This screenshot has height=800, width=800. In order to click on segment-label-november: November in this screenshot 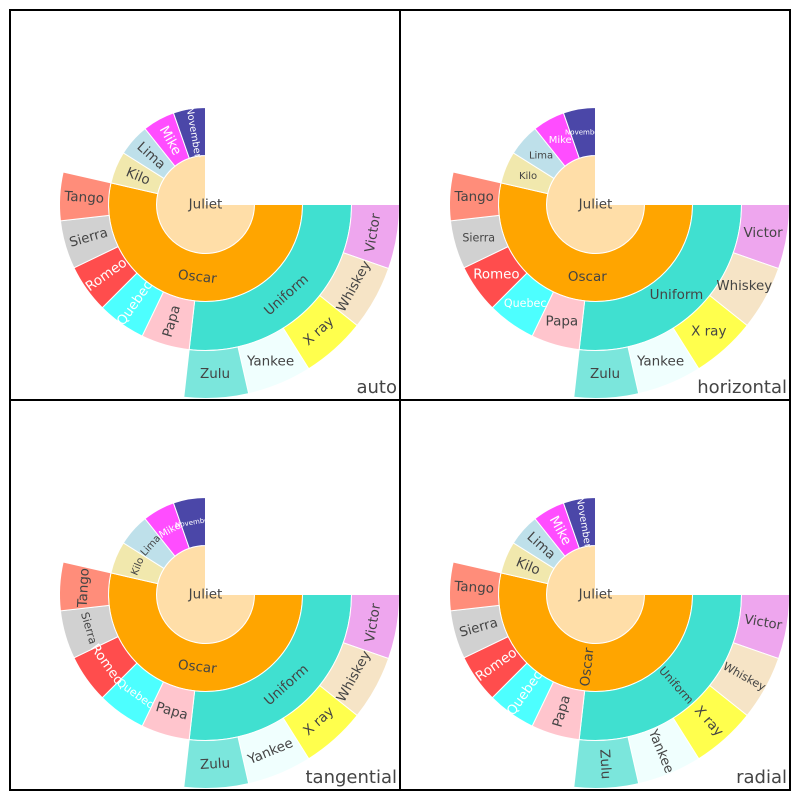, I will do `click(583, 133)`.